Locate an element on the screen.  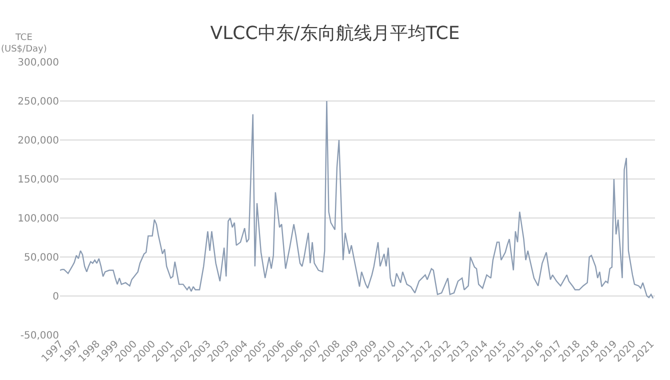
y-tick-label: 200,000 is located at coordinates (38, 141).